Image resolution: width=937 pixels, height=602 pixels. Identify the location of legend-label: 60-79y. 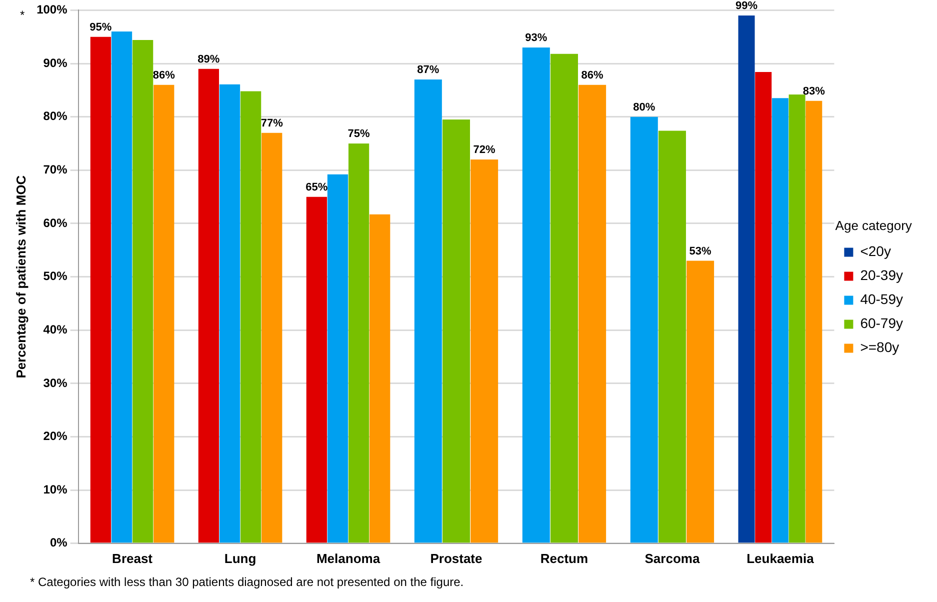
(882, 323).